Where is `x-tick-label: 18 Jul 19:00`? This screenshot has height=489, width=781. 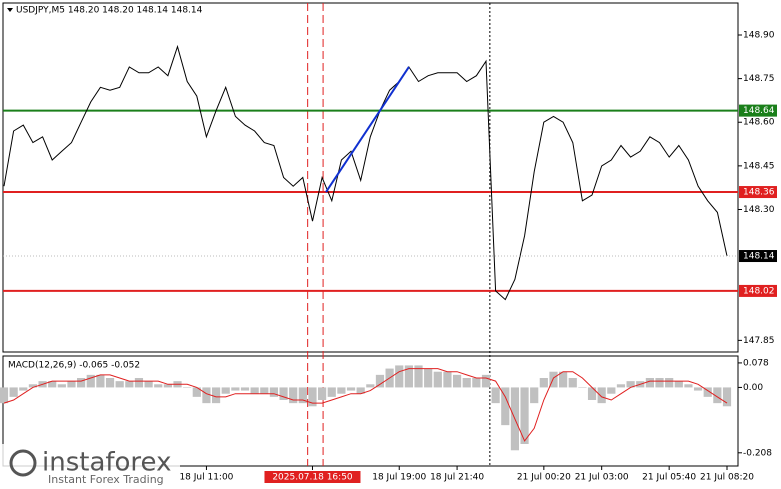 x-tick-label: 18 Jul 19:00 is located at coordinates (399, 478).